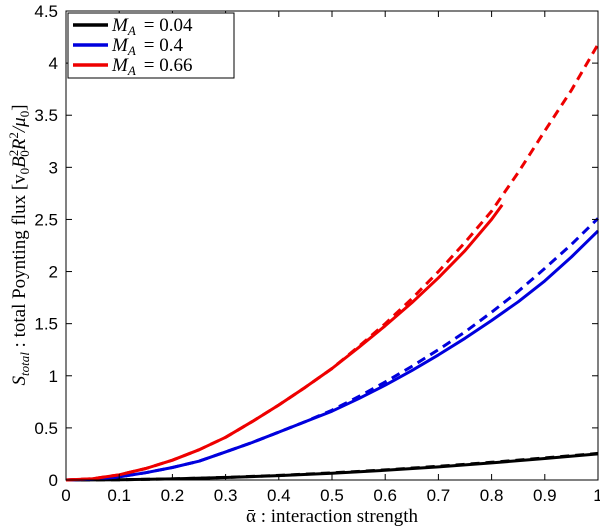 The width and height of the screenshot is (600, 529). Describe the element at coordinates (65, 495) in the screenshot. I see `x-tick-label: 0` at that location.